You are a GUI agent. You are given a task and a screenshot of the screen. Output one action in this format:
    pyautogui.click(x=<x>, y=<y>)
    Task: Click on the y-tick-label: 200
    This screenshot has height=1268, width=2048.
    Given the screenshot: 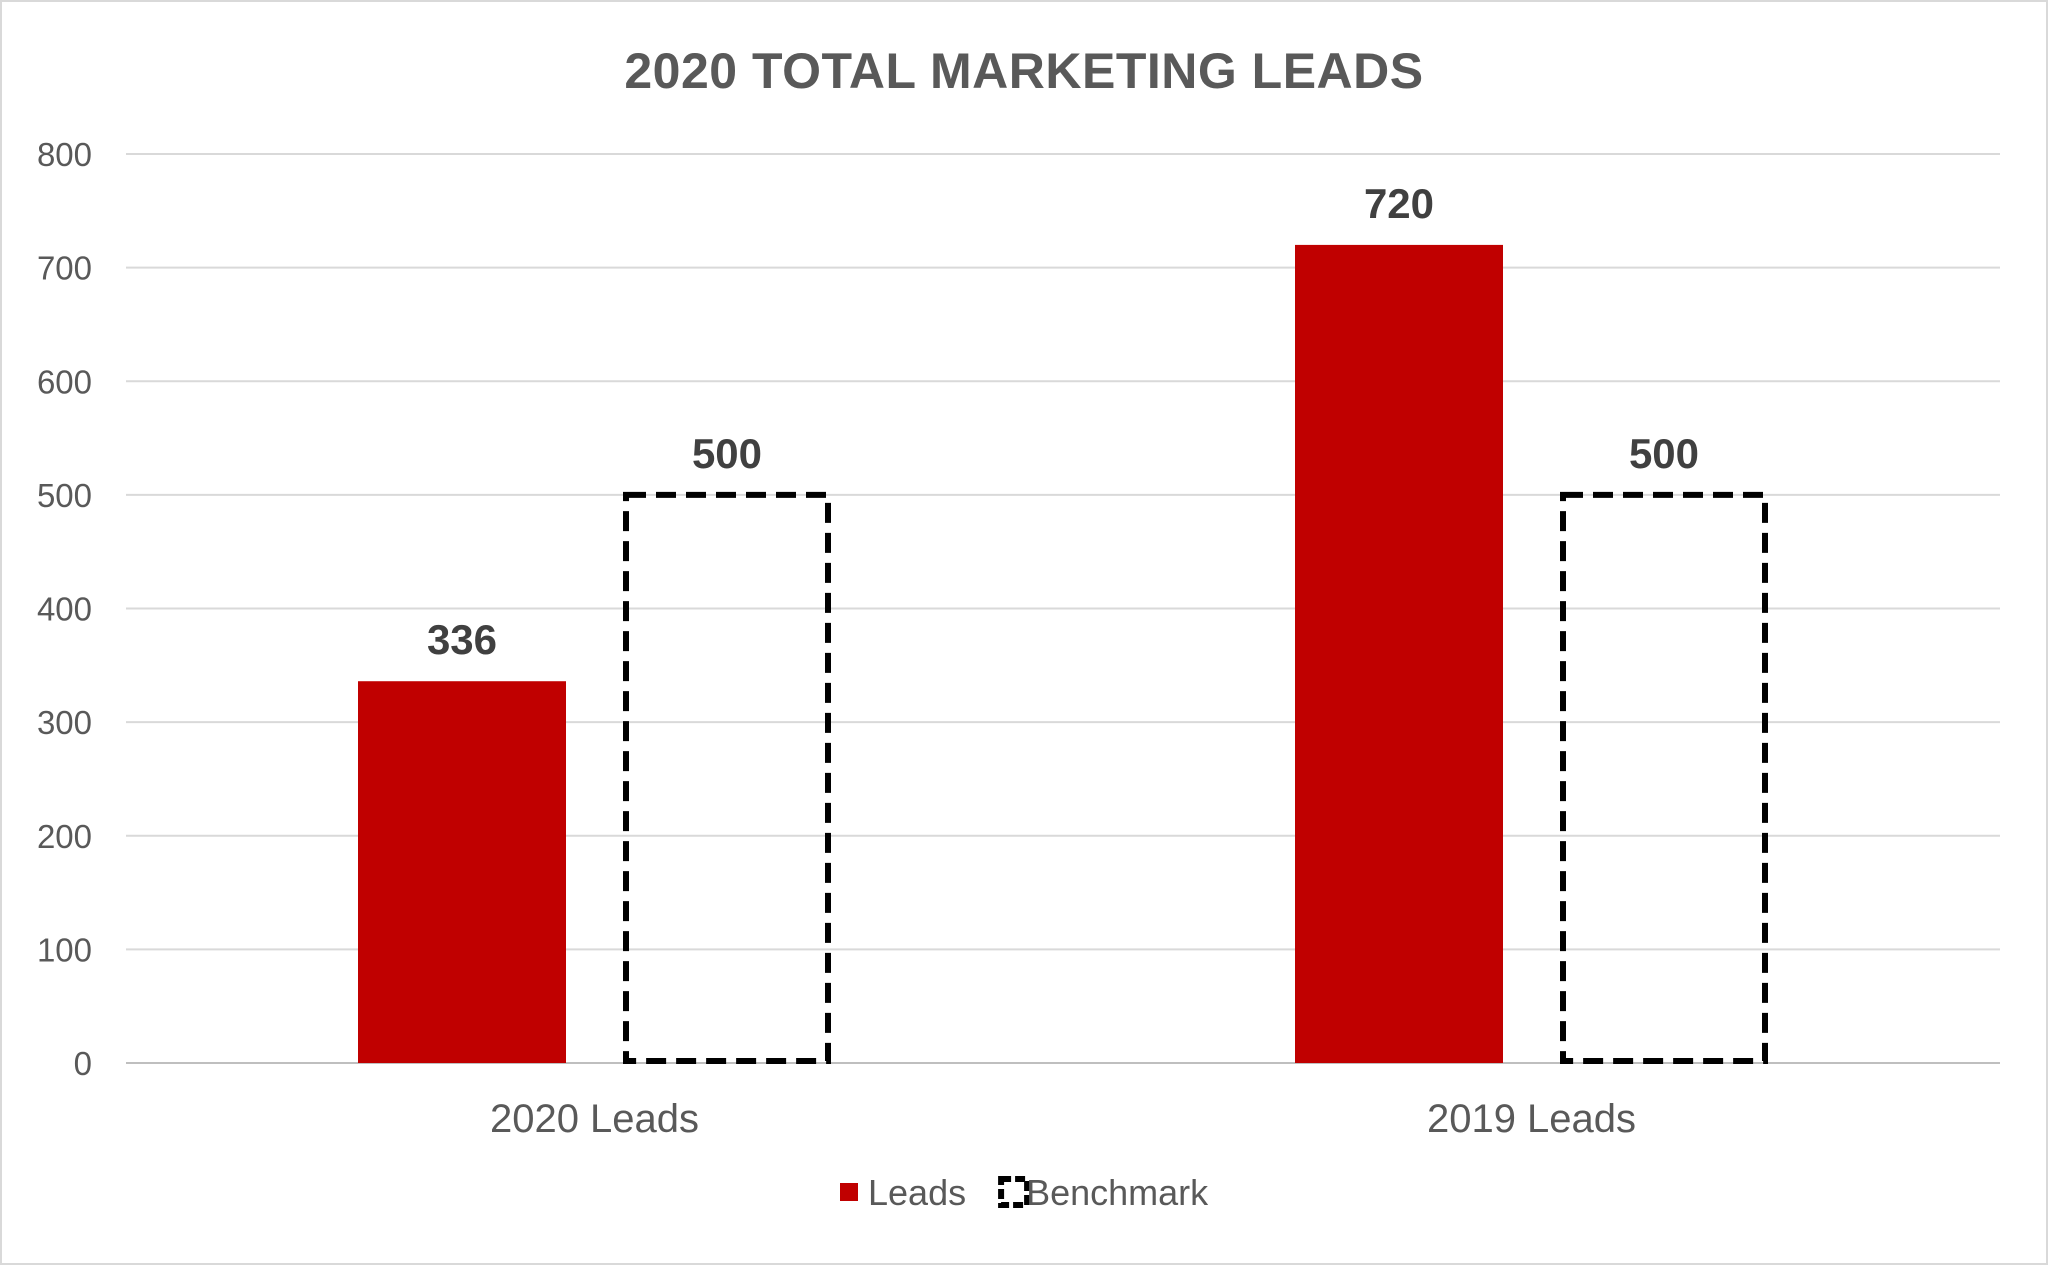 What is the action you would take?
    pyautogui.click(x=64, y=836)
    